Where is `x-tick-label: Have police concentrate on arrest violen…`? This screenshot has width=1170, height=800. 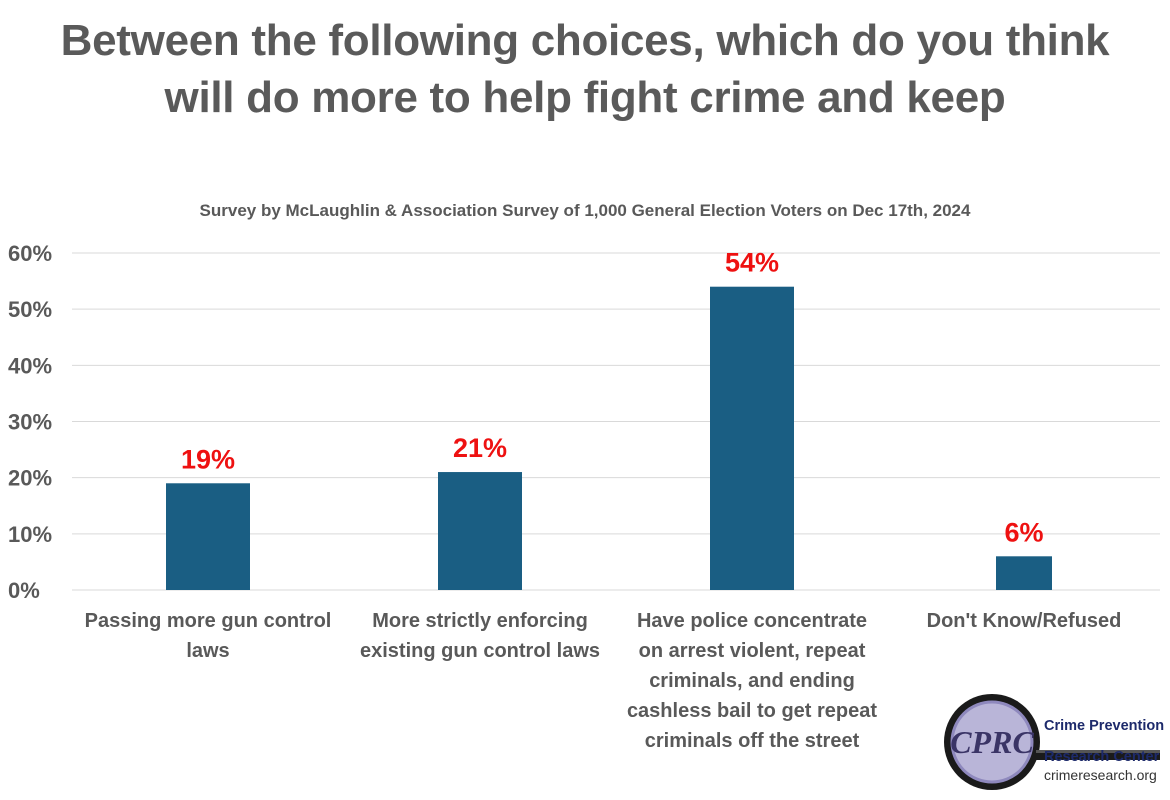
x-tick-label: Have police concentrate on arrest violen… is located at coordinates (752, 681).